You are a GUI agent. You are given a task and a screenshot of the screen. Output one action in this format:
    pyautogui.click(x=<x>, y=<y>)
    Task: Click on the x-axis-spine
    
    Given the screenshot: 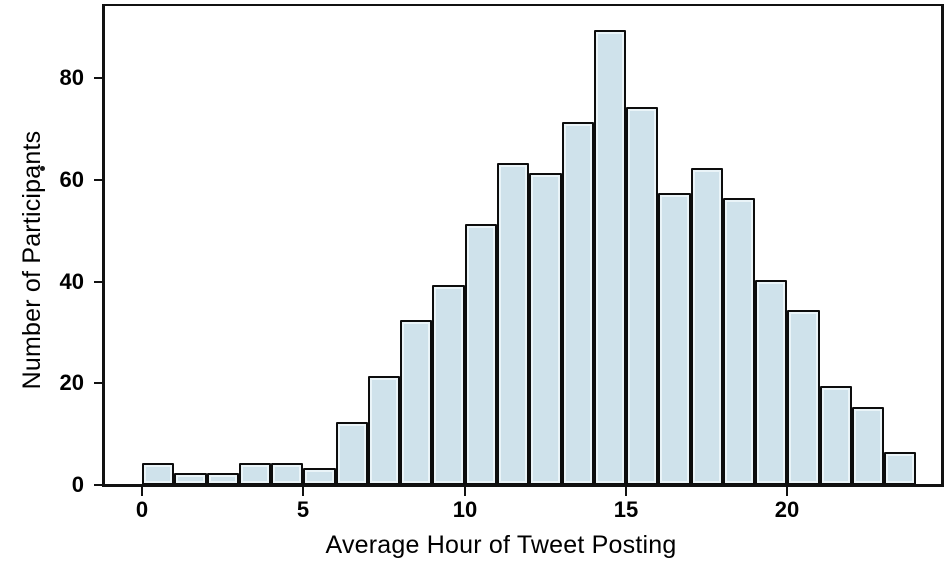 What is the action you would take?
    pyautogui.click(x=523, y=485)
    